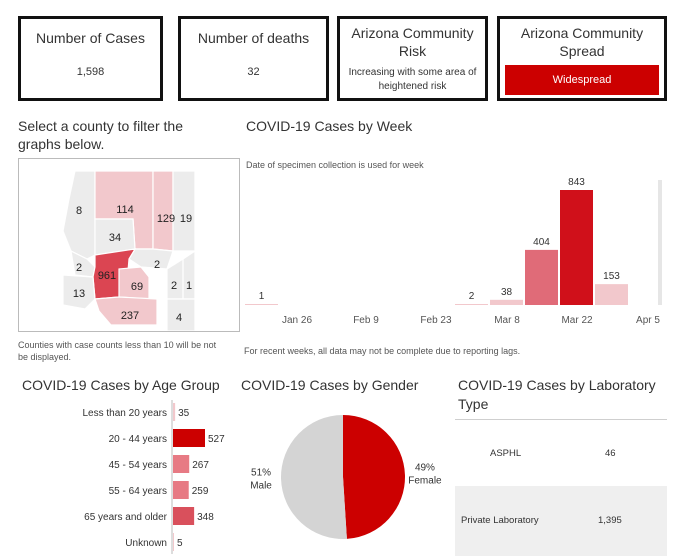 The height and width of the screenshot is (560, 680). What do you see at coordinates (253, 58) in the screenshot?
I see `deaths-card: Number of deaths 32` at bounding box center [253, 58].